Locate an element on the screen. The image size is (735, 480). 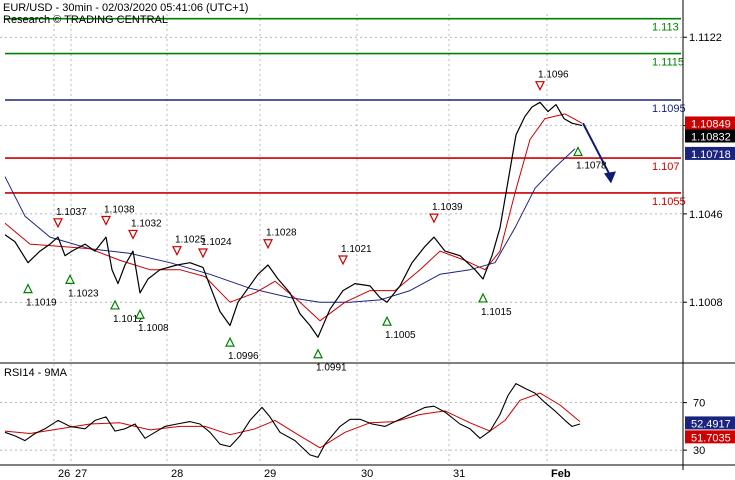
price-tick-label: 1.1046 is located at coordinates (706, 215).